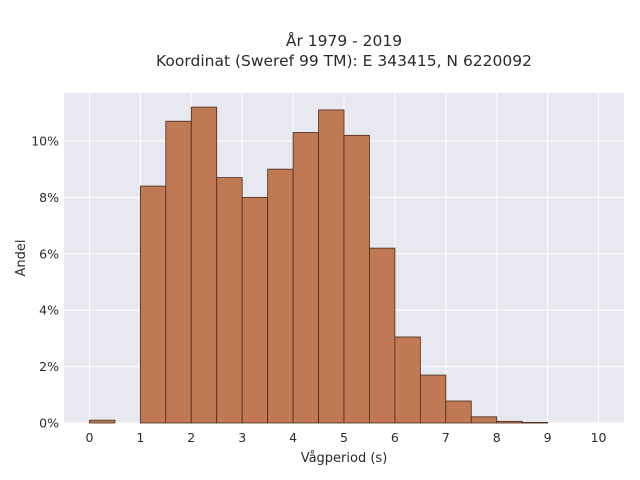 The height and width of the screenshot is (480, 640). Describe the element at coordinates (49, 310) in the screenshot. I see `y-tick-label: 4%` at that location.